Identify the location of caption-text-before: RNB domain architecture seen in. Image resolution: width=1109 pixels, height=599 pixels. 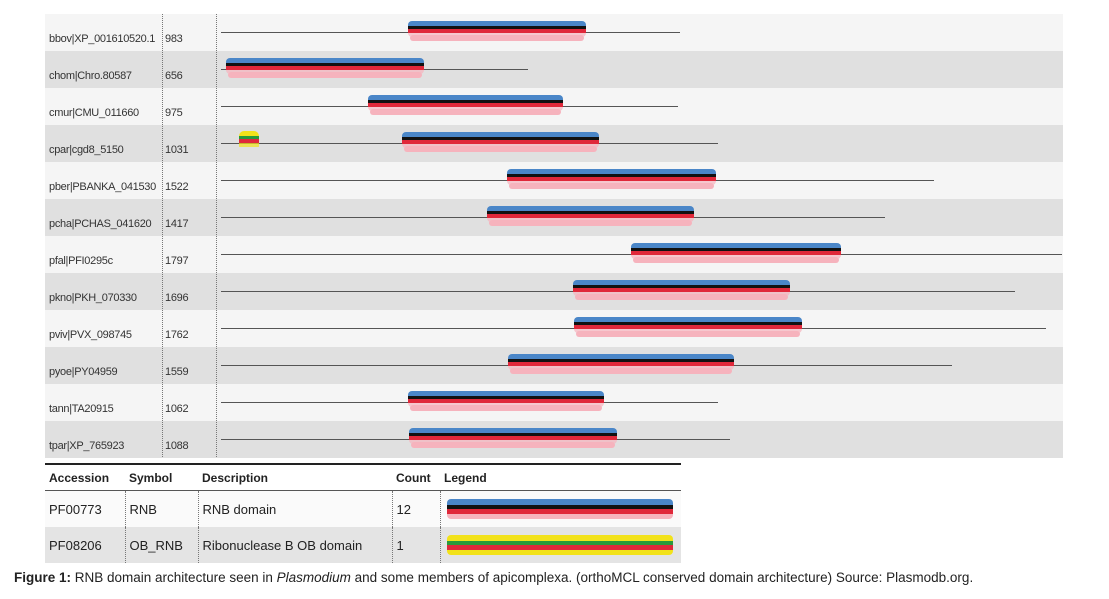
(174, 577).